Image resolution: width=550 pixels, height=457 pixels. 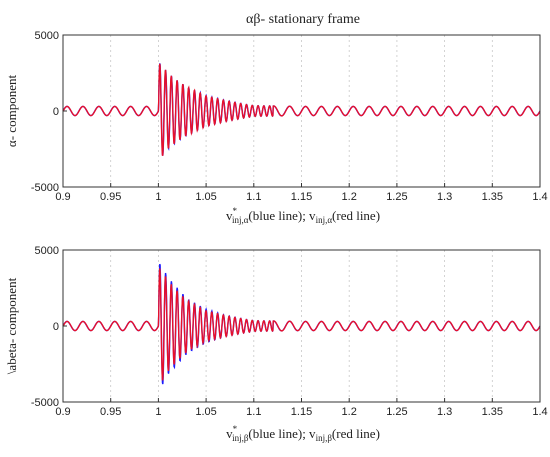 I want to click on x-axis-label: v* inj,β(blue line); vinj,β(red line), so click(x=303, y=433).